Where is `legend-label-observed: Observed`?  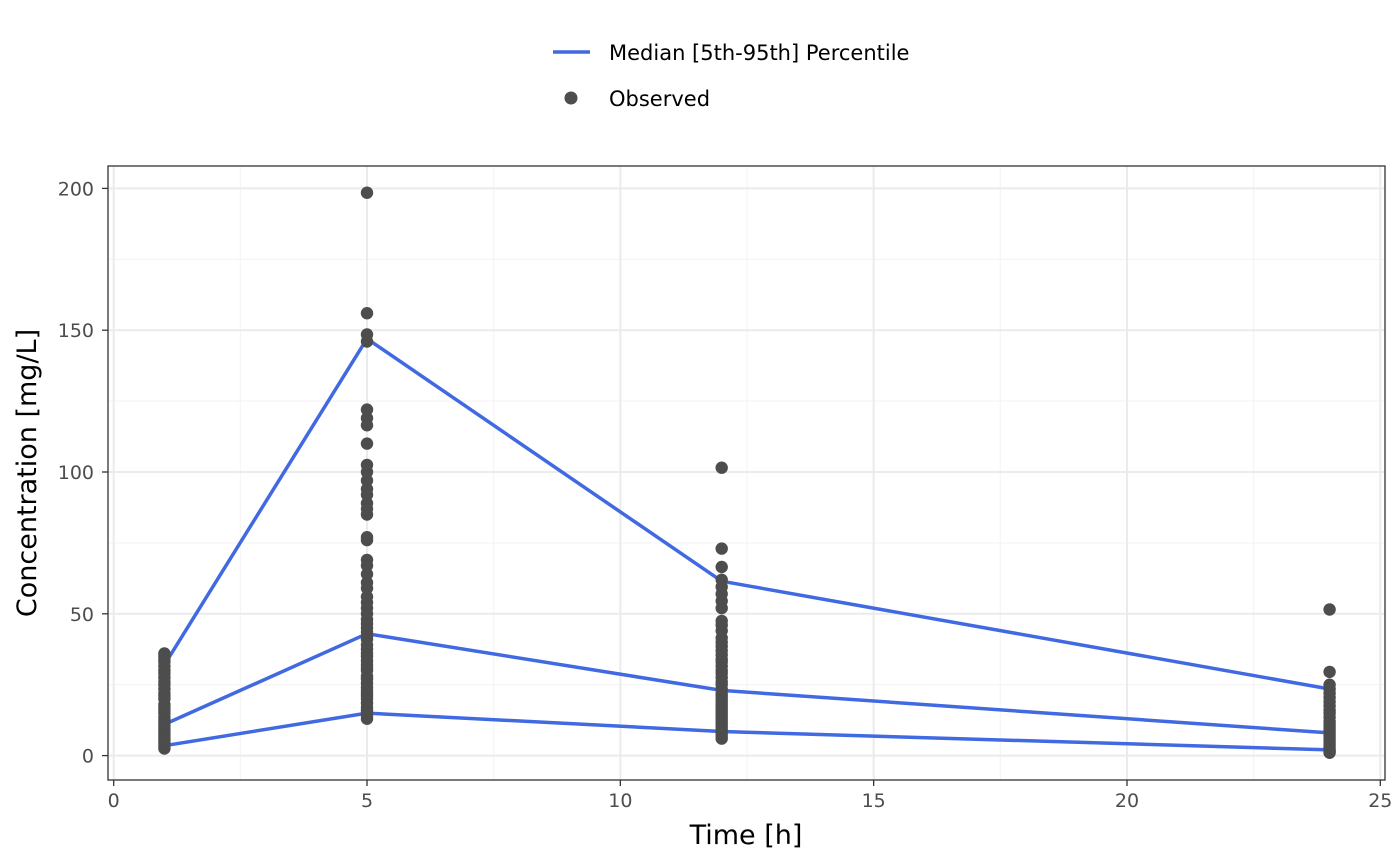 legend-label-observed: Observed is located at coordinates (659, 99).